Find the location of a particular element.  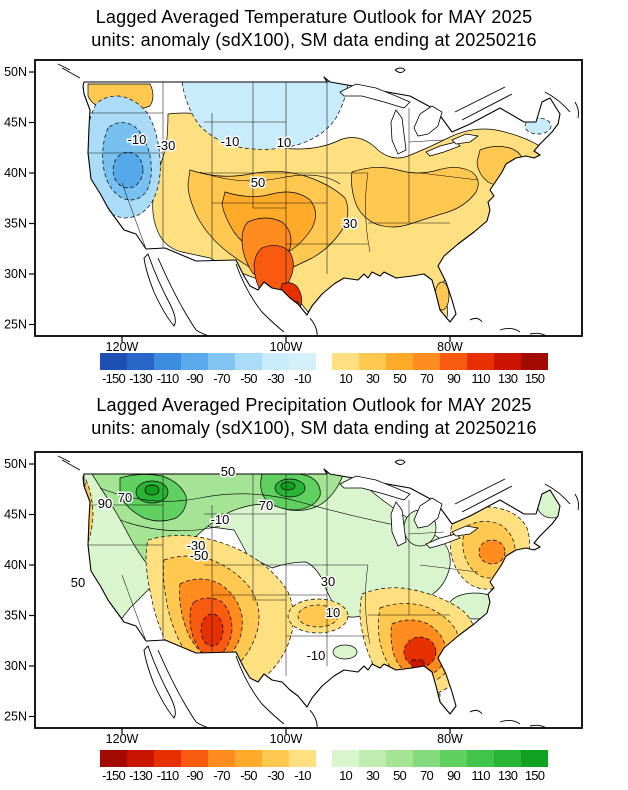

contour-label: 90 is located at coordinates (105, 503).